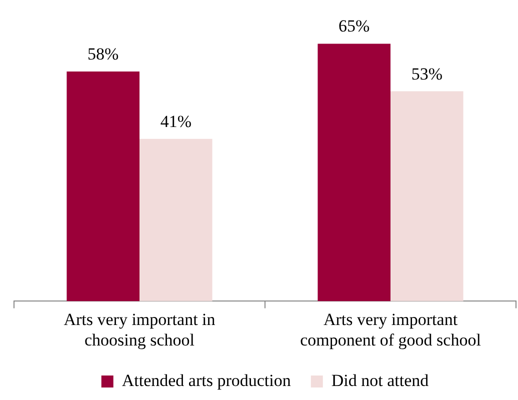  What do you see at coordinates (354, 26) in the screenshot?
I see `data-label: 65%` at bounding box center [354, 26].